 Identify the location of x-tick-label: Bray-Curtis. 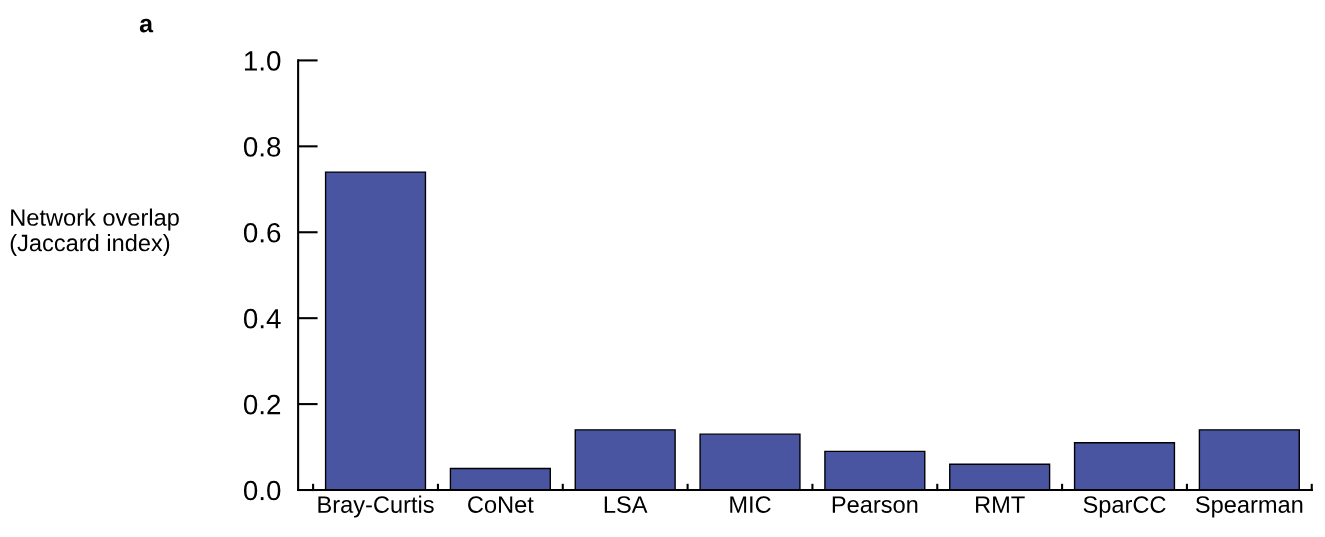
(376, 506).